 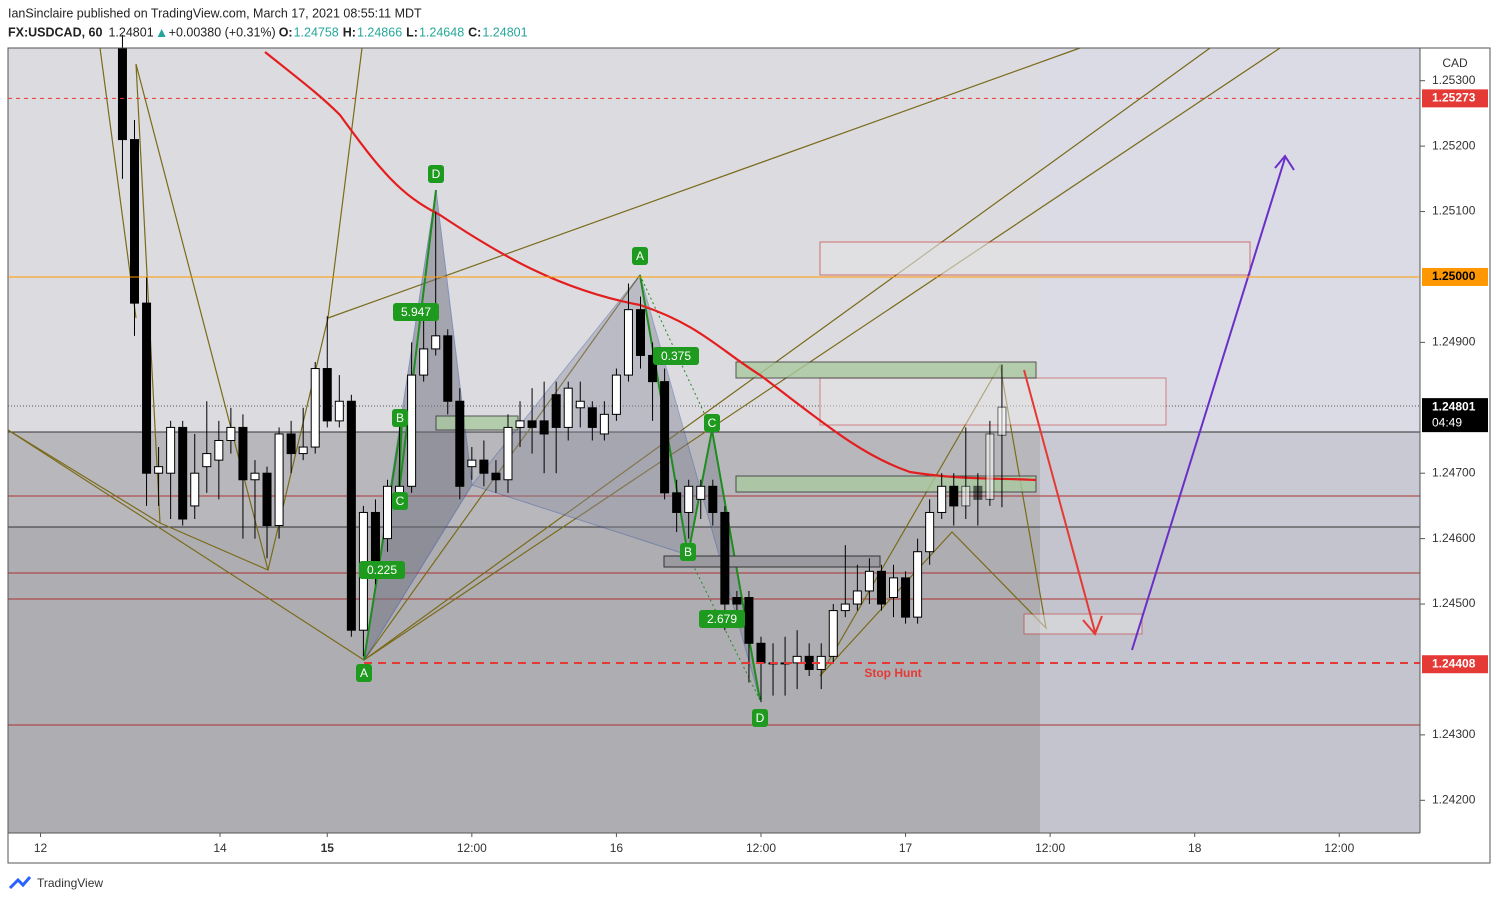 I want to click on x-tick-label: 16, so click(x=617, y=848).